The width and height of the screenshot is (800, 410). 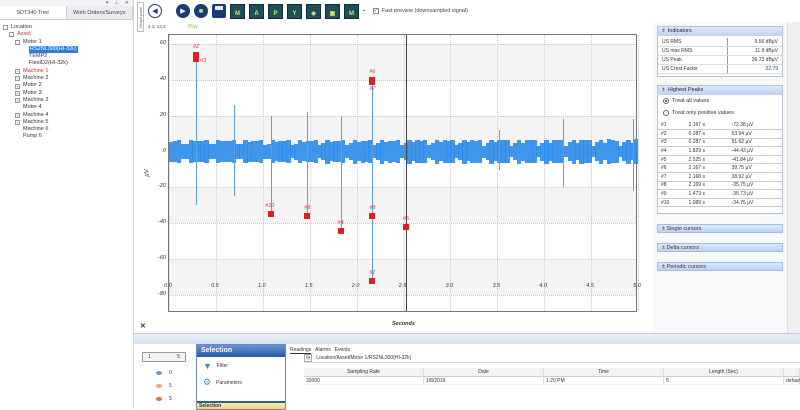 What do you see at coordinates (720, 177) in the screenshot?
I see `peak-row: #7 2.168 s 38.92 µV` at bounding box center [720, 177].